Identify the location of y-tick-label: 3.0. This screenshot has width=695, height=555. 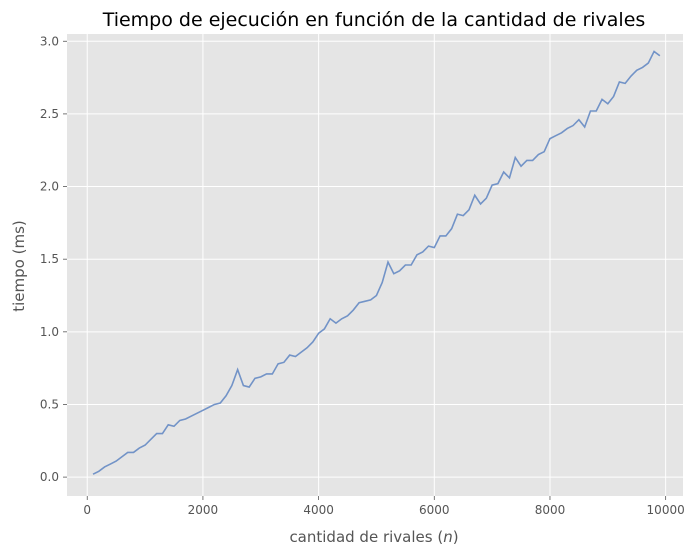
(49, 41).